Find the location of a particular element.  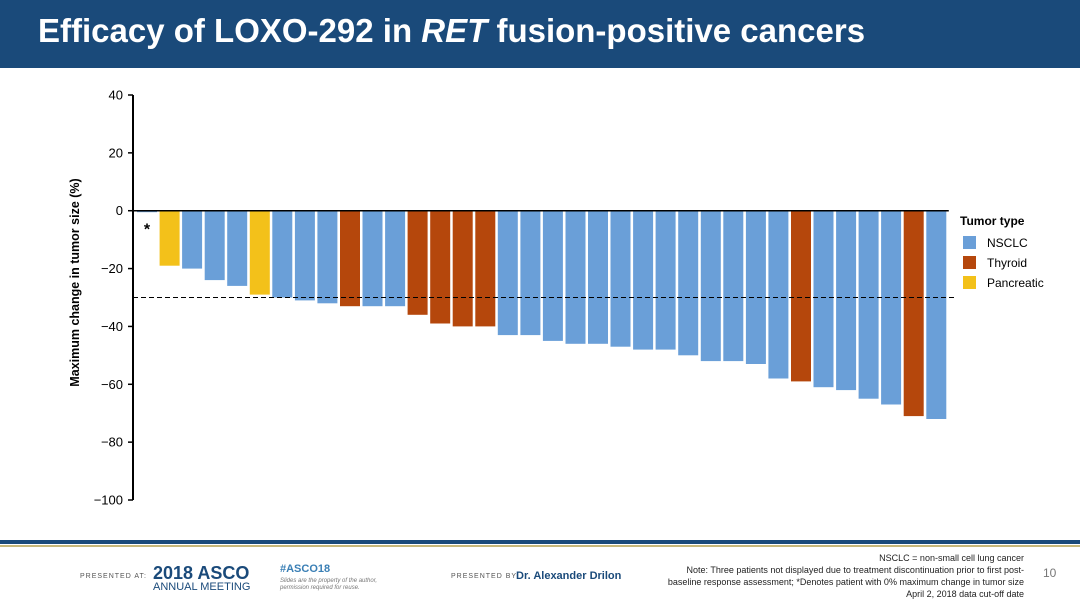

y-tick-label: −40 is located at coordinates (112, 326).